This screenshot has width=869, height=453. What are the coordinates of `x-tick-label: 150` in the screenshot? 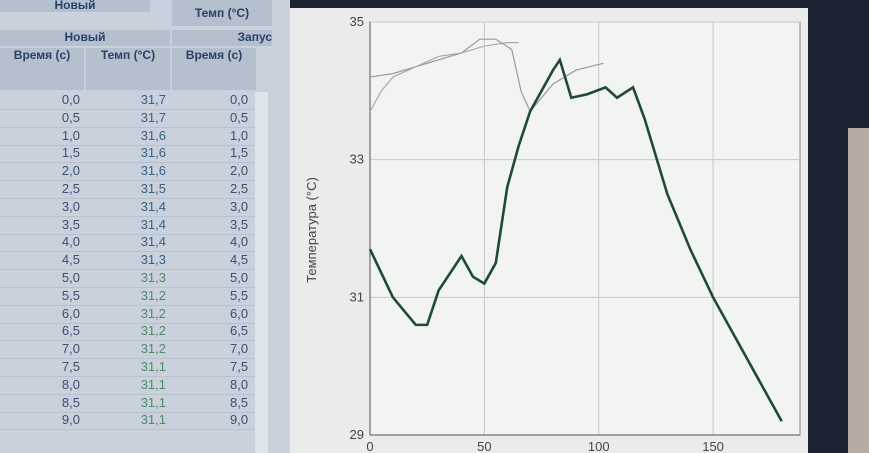 It's located at (713, 446).